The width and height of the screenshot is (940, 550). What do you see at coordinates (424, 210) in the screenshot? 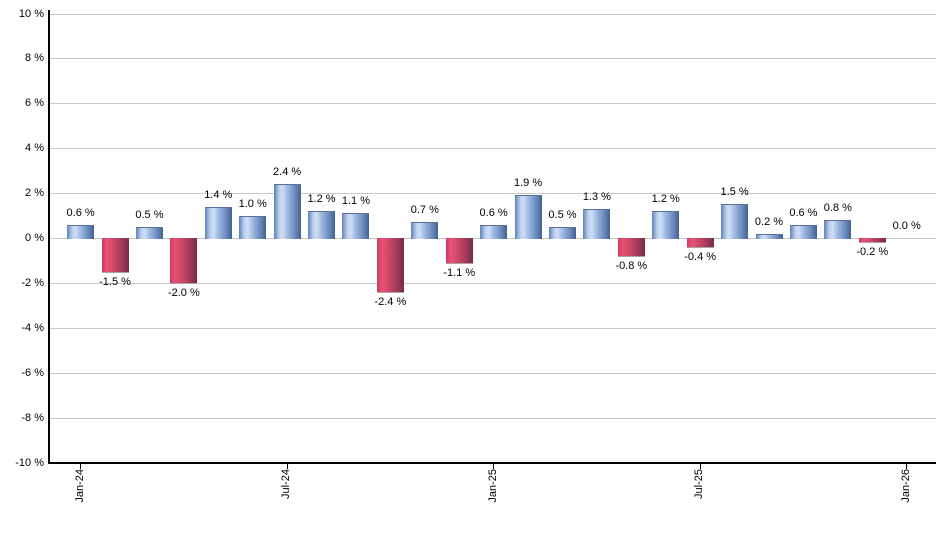
I see `bar-value-label: 0.7 %` at bounding box center [424, 210].